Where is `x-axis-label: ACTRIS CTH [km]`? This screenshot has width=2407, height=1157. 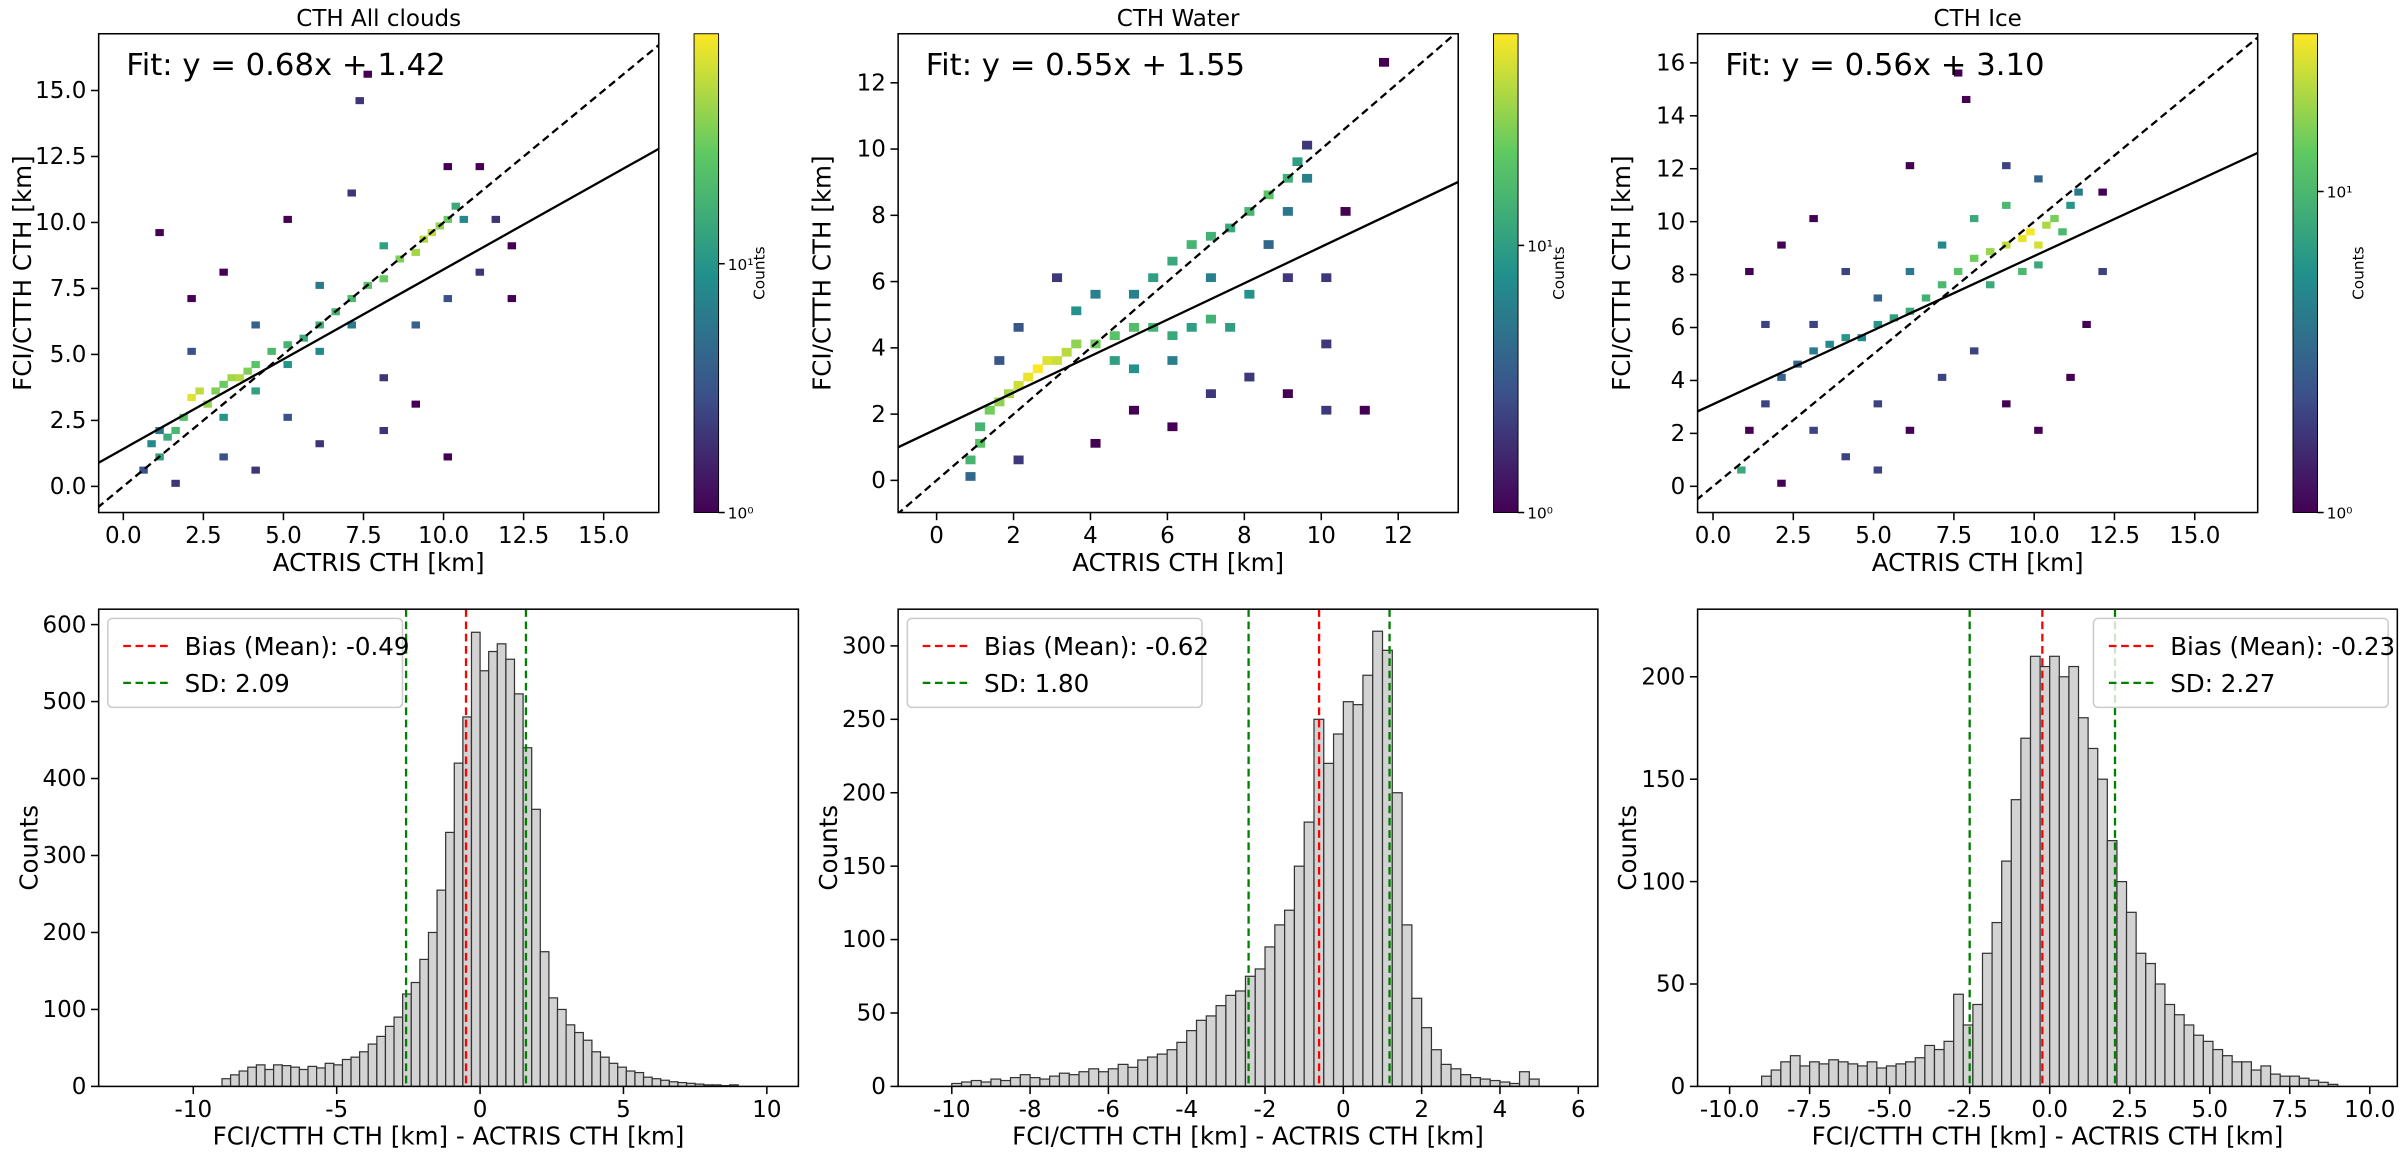 x-axis-label: ACTRIS CTH [km] is located at coordinates (1178, 562).